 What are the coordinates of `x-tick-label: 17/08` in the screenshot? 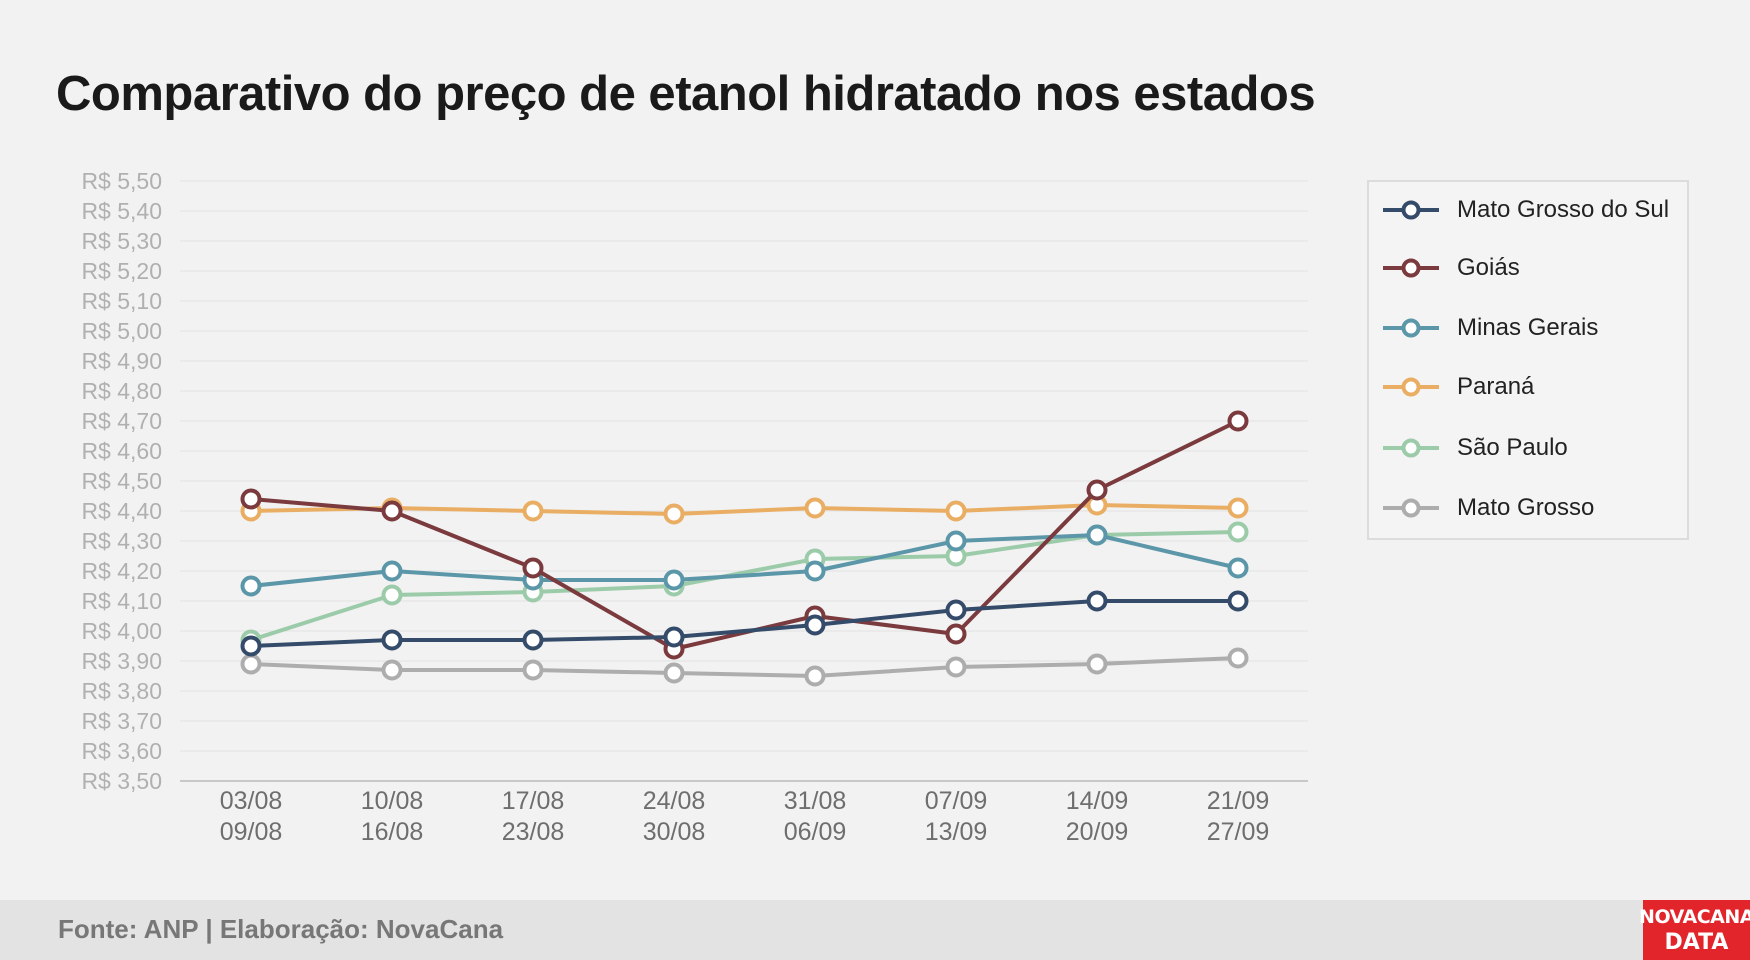 It's located at (533, 801).